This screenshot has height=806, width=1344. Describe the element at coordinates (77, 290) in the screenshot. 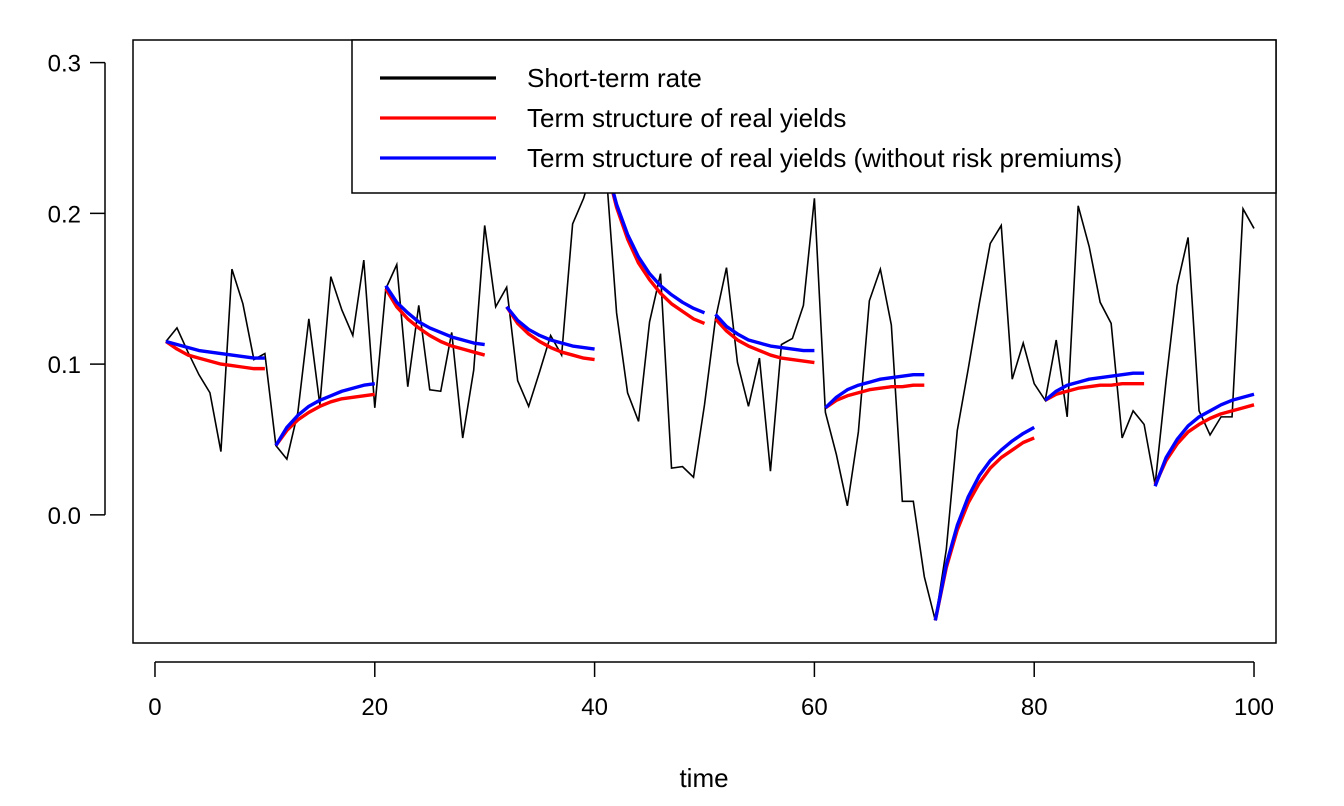

I see `y-axis: 0.0 0.1 0.2 0.3` at that location.